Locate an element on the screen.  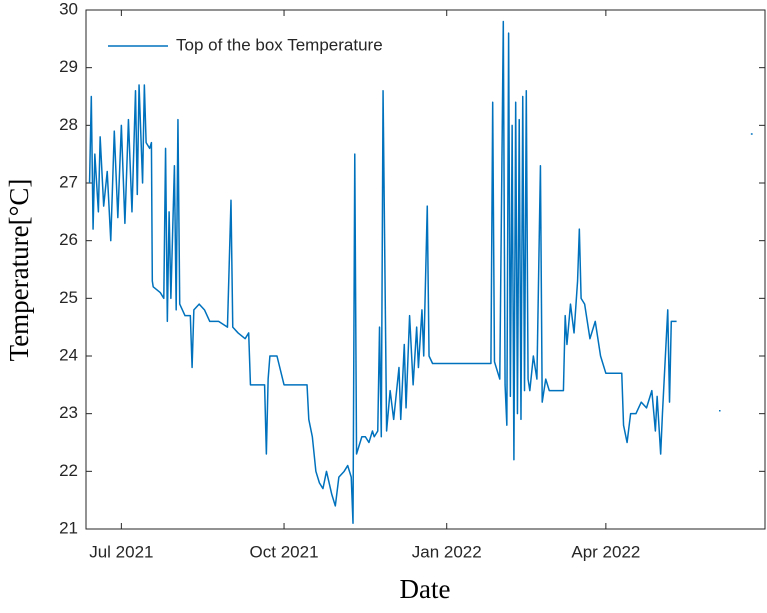
x-tick-label: Oct 2021 is located at coordinates (284, 551).